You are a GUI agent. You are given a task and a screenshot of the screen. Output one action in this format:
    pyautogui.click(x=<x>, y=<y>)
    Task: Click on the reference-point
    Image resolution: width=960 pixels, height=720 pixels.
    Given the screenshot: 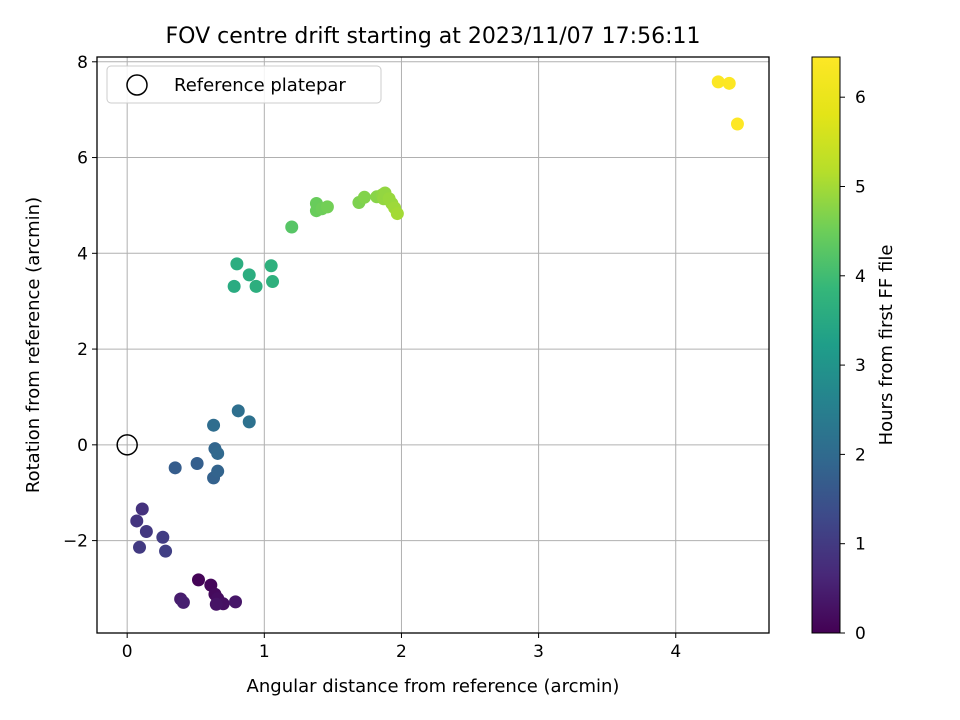 What is the action you would take?
    pyautogui.click(x=127, y=445)
    